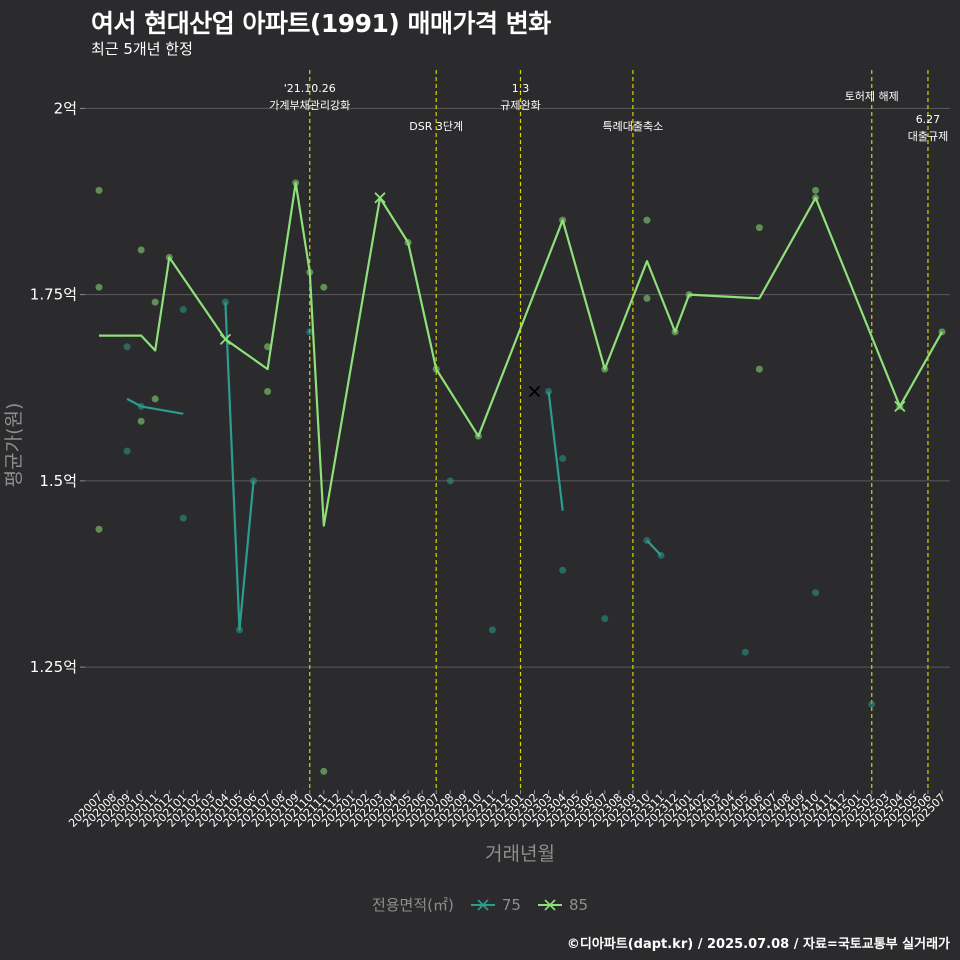 Image resolution: width=960 pixels, height=960 pixels. Describe the element at coordinates (310, 88) in the screenshot. I see `event-label-line: '21.10.26` at that location.